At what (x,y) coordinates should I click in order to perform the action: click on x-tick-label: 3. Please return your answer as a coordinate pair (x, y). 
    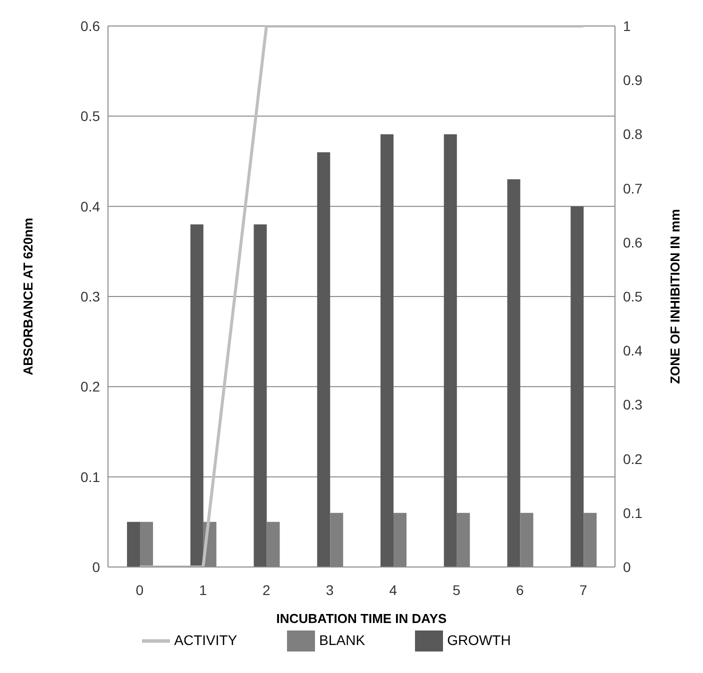
    Looking at the image, I should click on (330, 590).